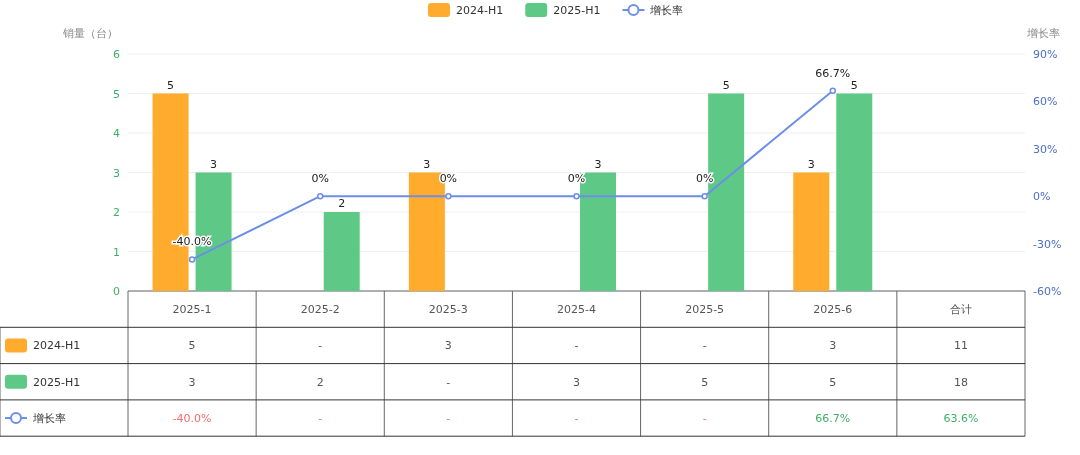 The width and height of the screenshot is (1080, 455). Describe the element at coordinates (1043, 33) in the screenshot. I see `y2-axis-title: 增长率` at that location.